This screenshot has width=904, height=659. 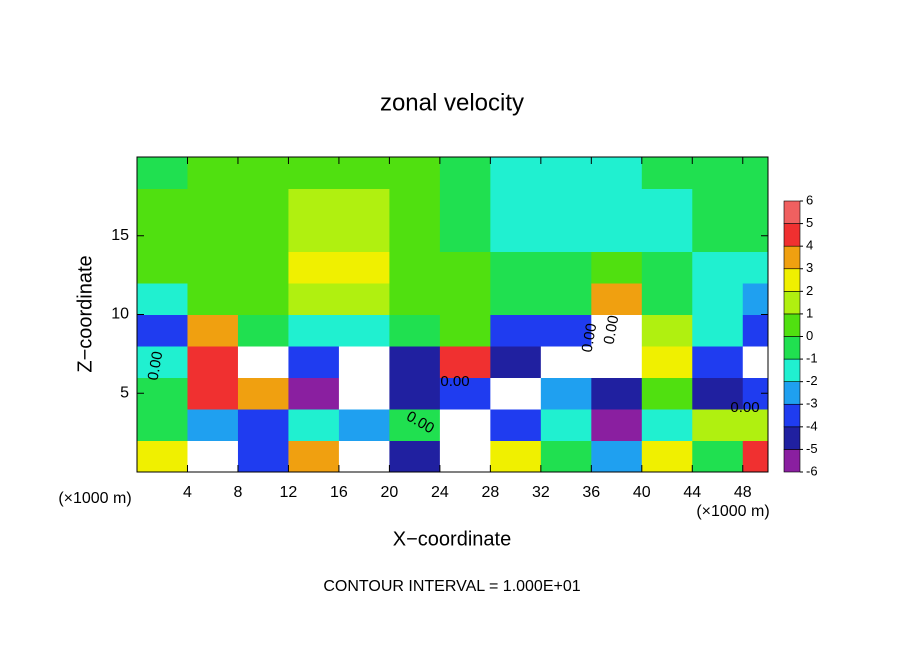 I want to click on contour-label: 0.00, so click(x=156, y=366).